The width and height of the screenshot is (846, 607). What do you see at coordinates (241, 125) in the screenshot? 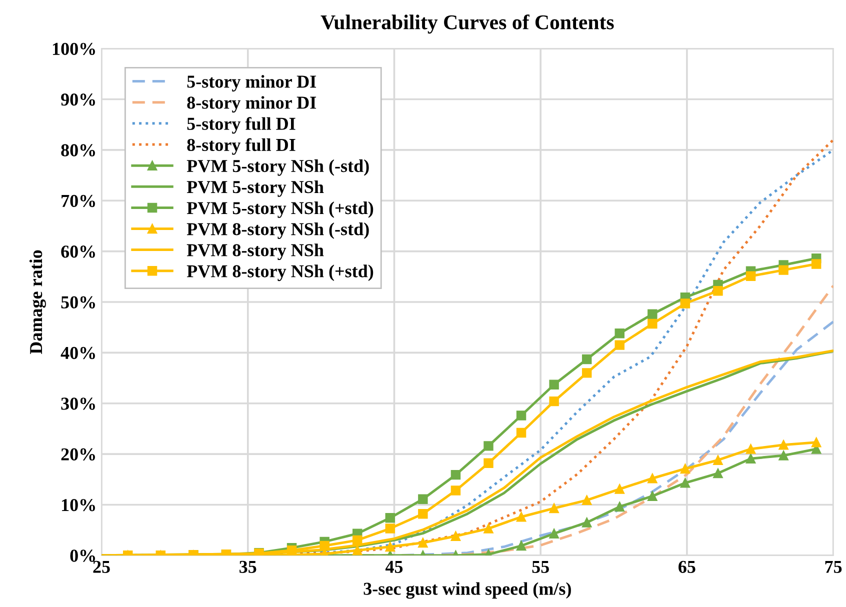
I see `legend-label: 5-story full DI` at bounding box center [241, 125].